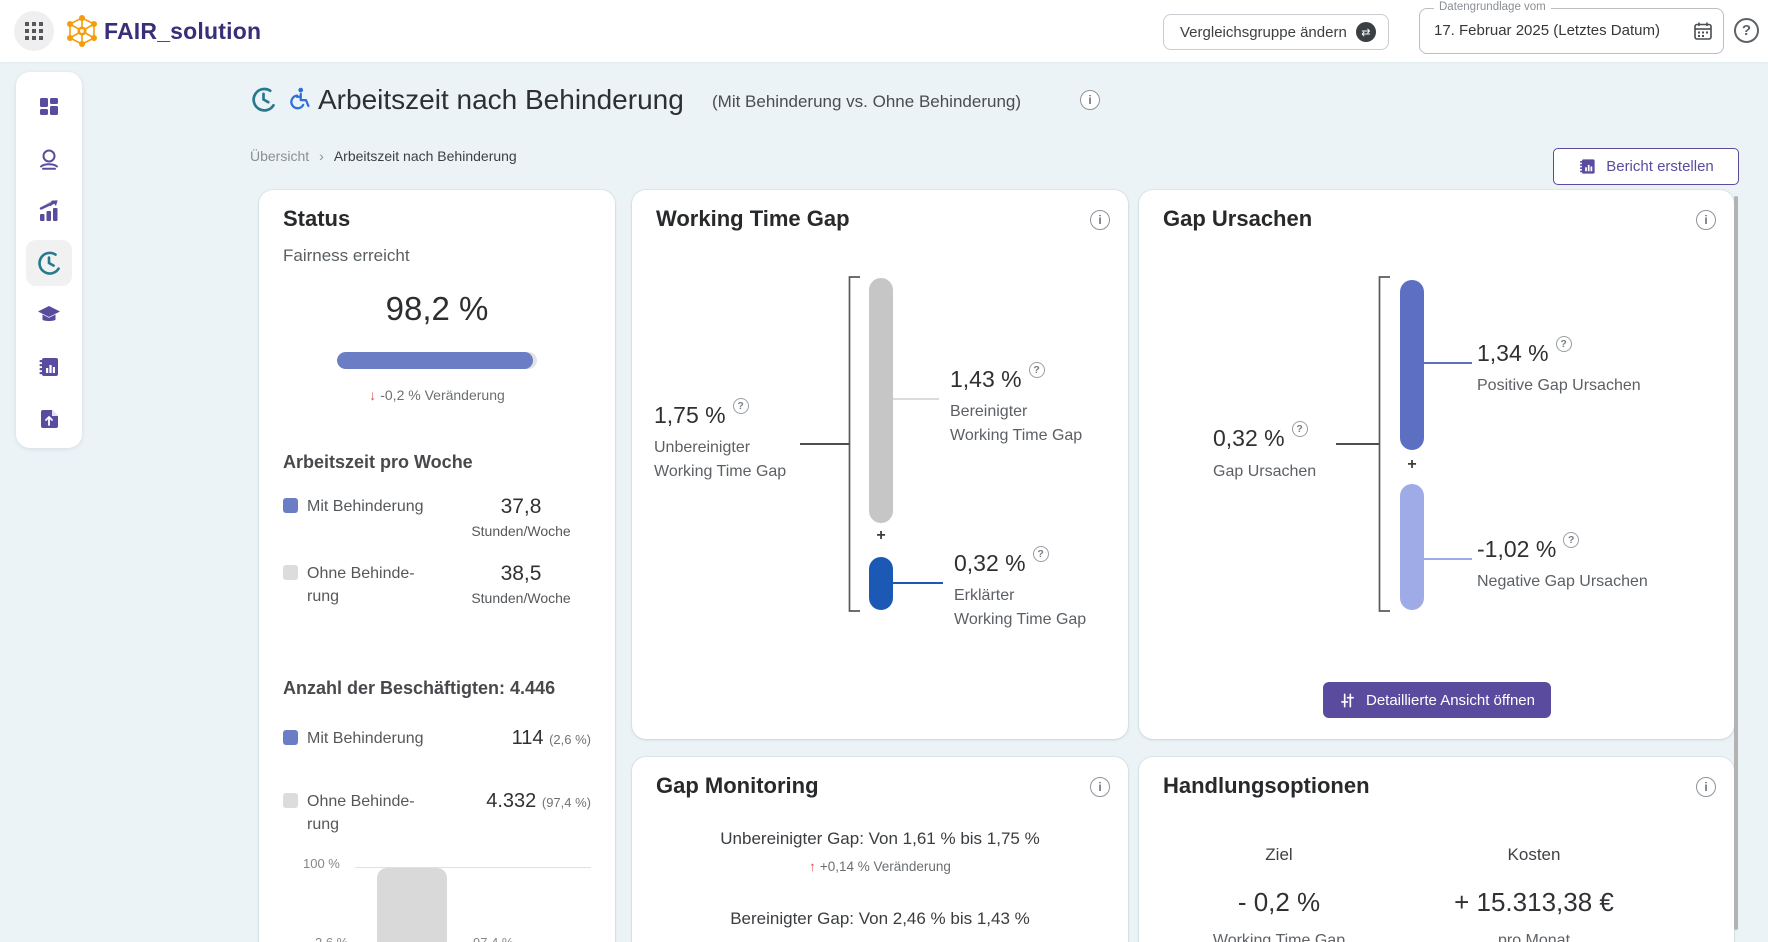  What do you see at coordinates (701, 413) in the screenshot?
I see `unadjusted-gap-value: 1,75 %?` at bounding box center [701, 413].